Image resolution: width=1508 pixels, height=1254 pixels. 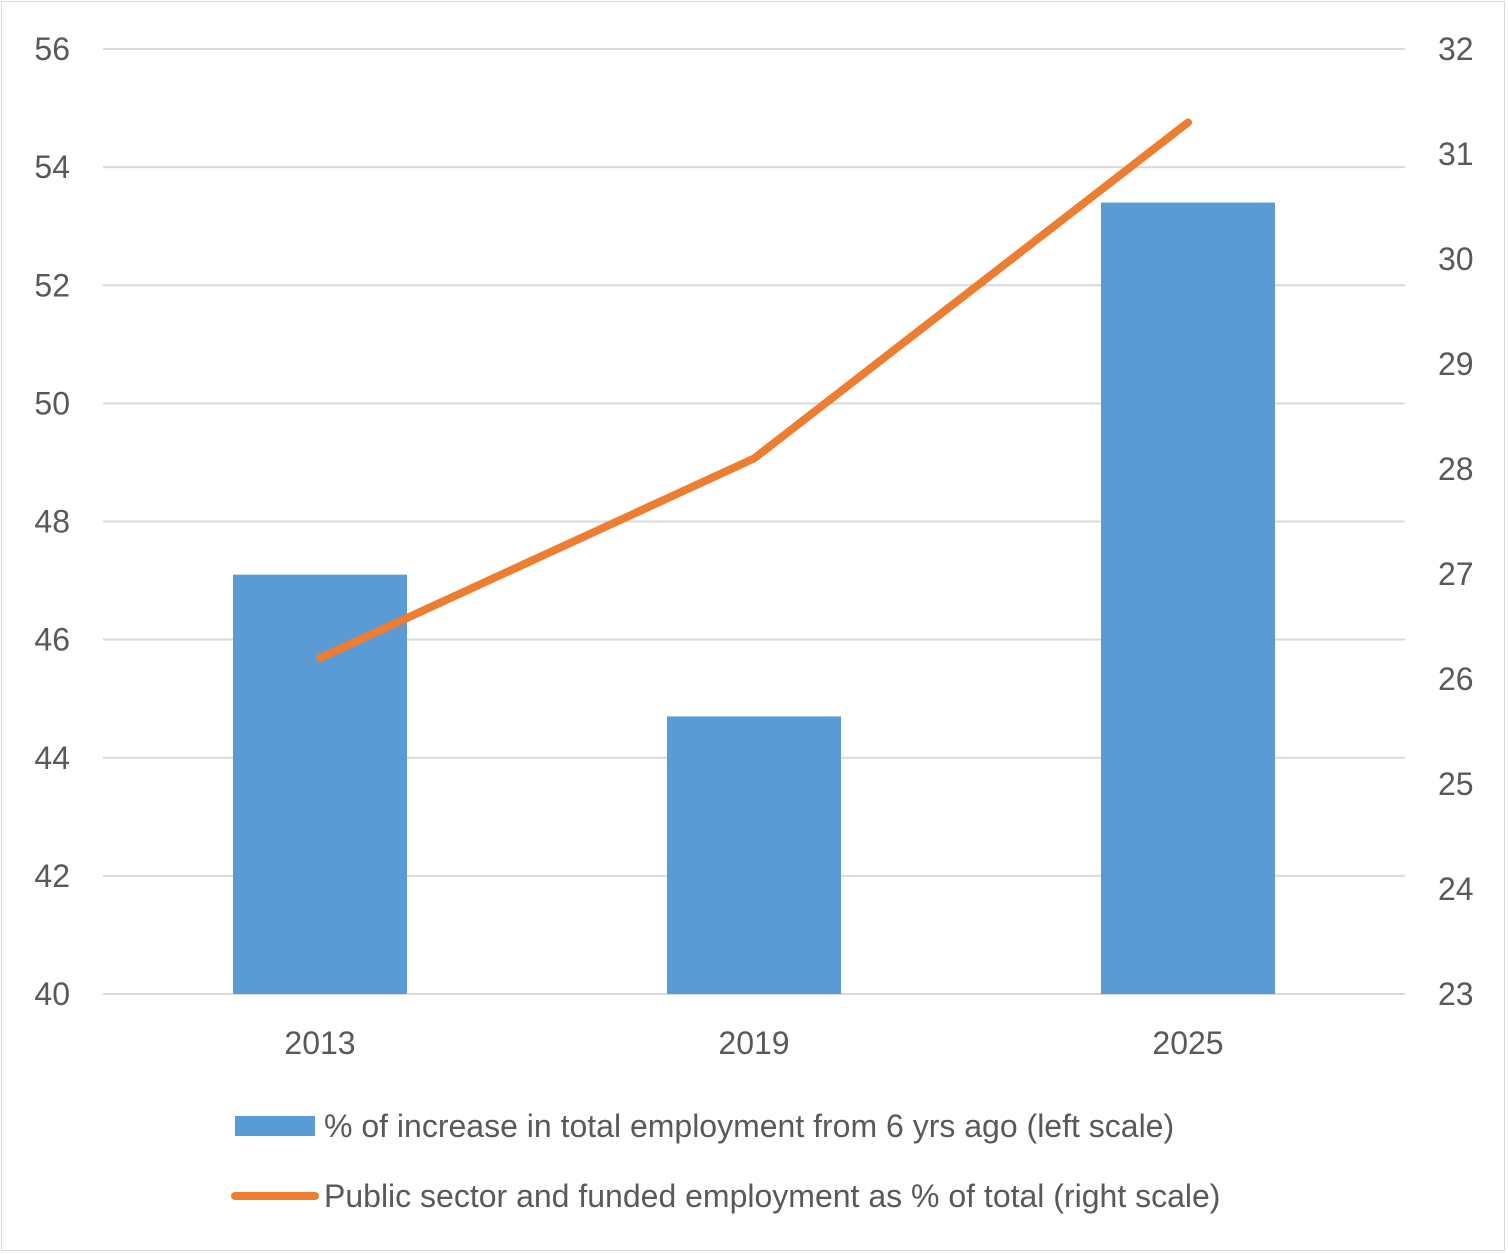 What do you see at coordinates (1187, 1043) in the screenshot?
I see `x-tick-label: 2025` at bounding box center [1187, 1043].